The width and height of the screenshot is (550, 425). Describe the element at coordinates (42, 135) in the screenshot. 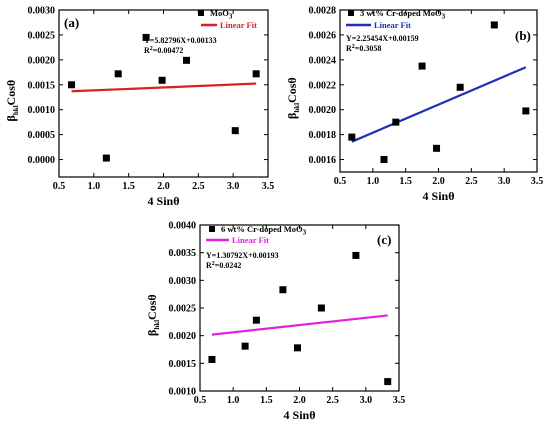

I see `y-tick-label: 0.0005` at that location.